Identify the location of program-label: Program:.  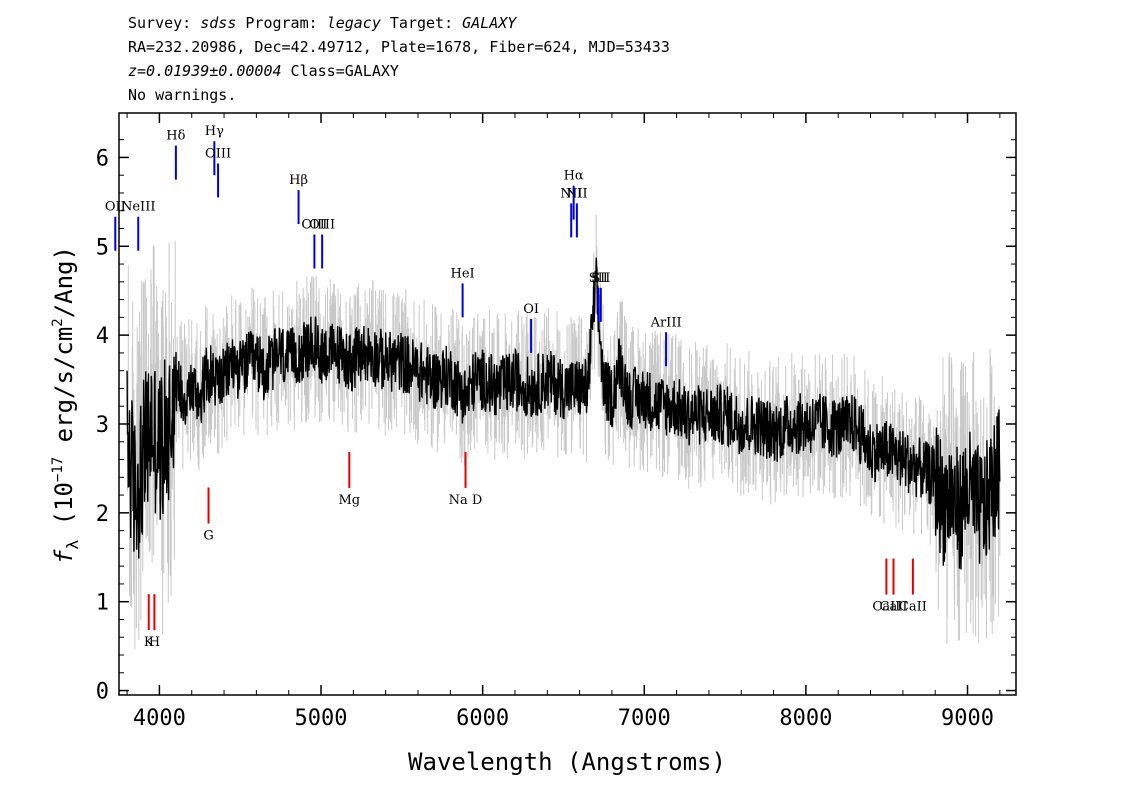
(281, 23).